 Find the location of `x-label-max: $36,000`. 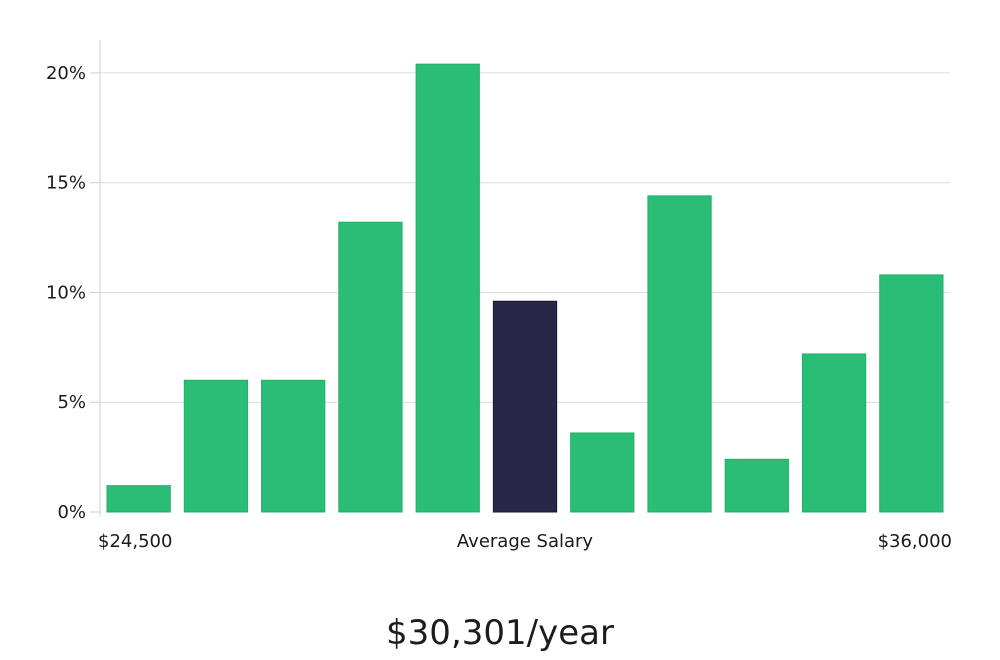

x-label-max: $36,000 is located at coordinates (915, 541).